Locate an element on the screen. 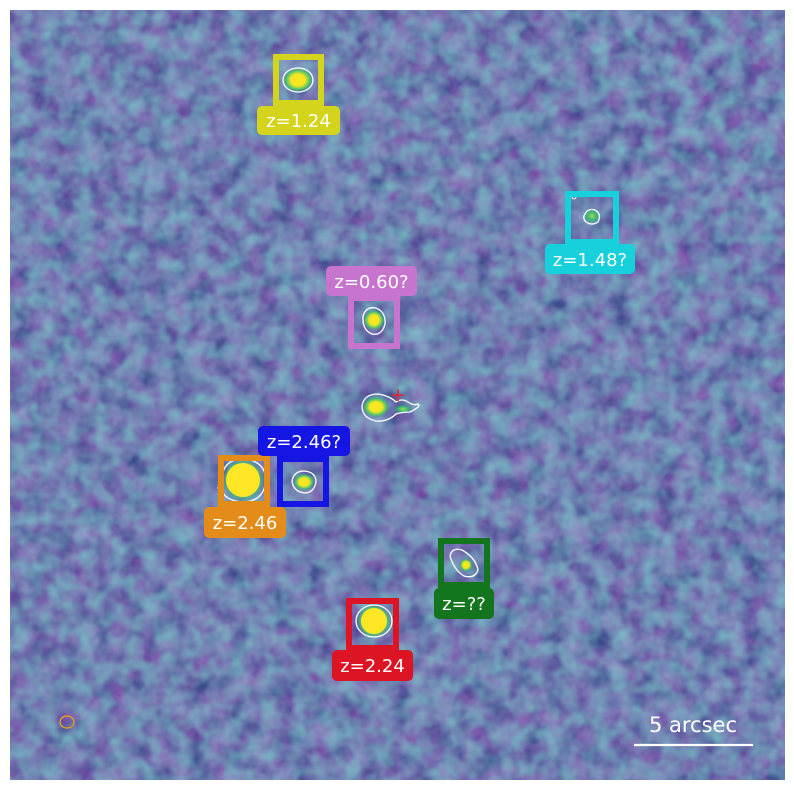 The width and height of the screenshot is (794, 790). source-blue-label: z=2.46? is located at coordinates (304, 442).